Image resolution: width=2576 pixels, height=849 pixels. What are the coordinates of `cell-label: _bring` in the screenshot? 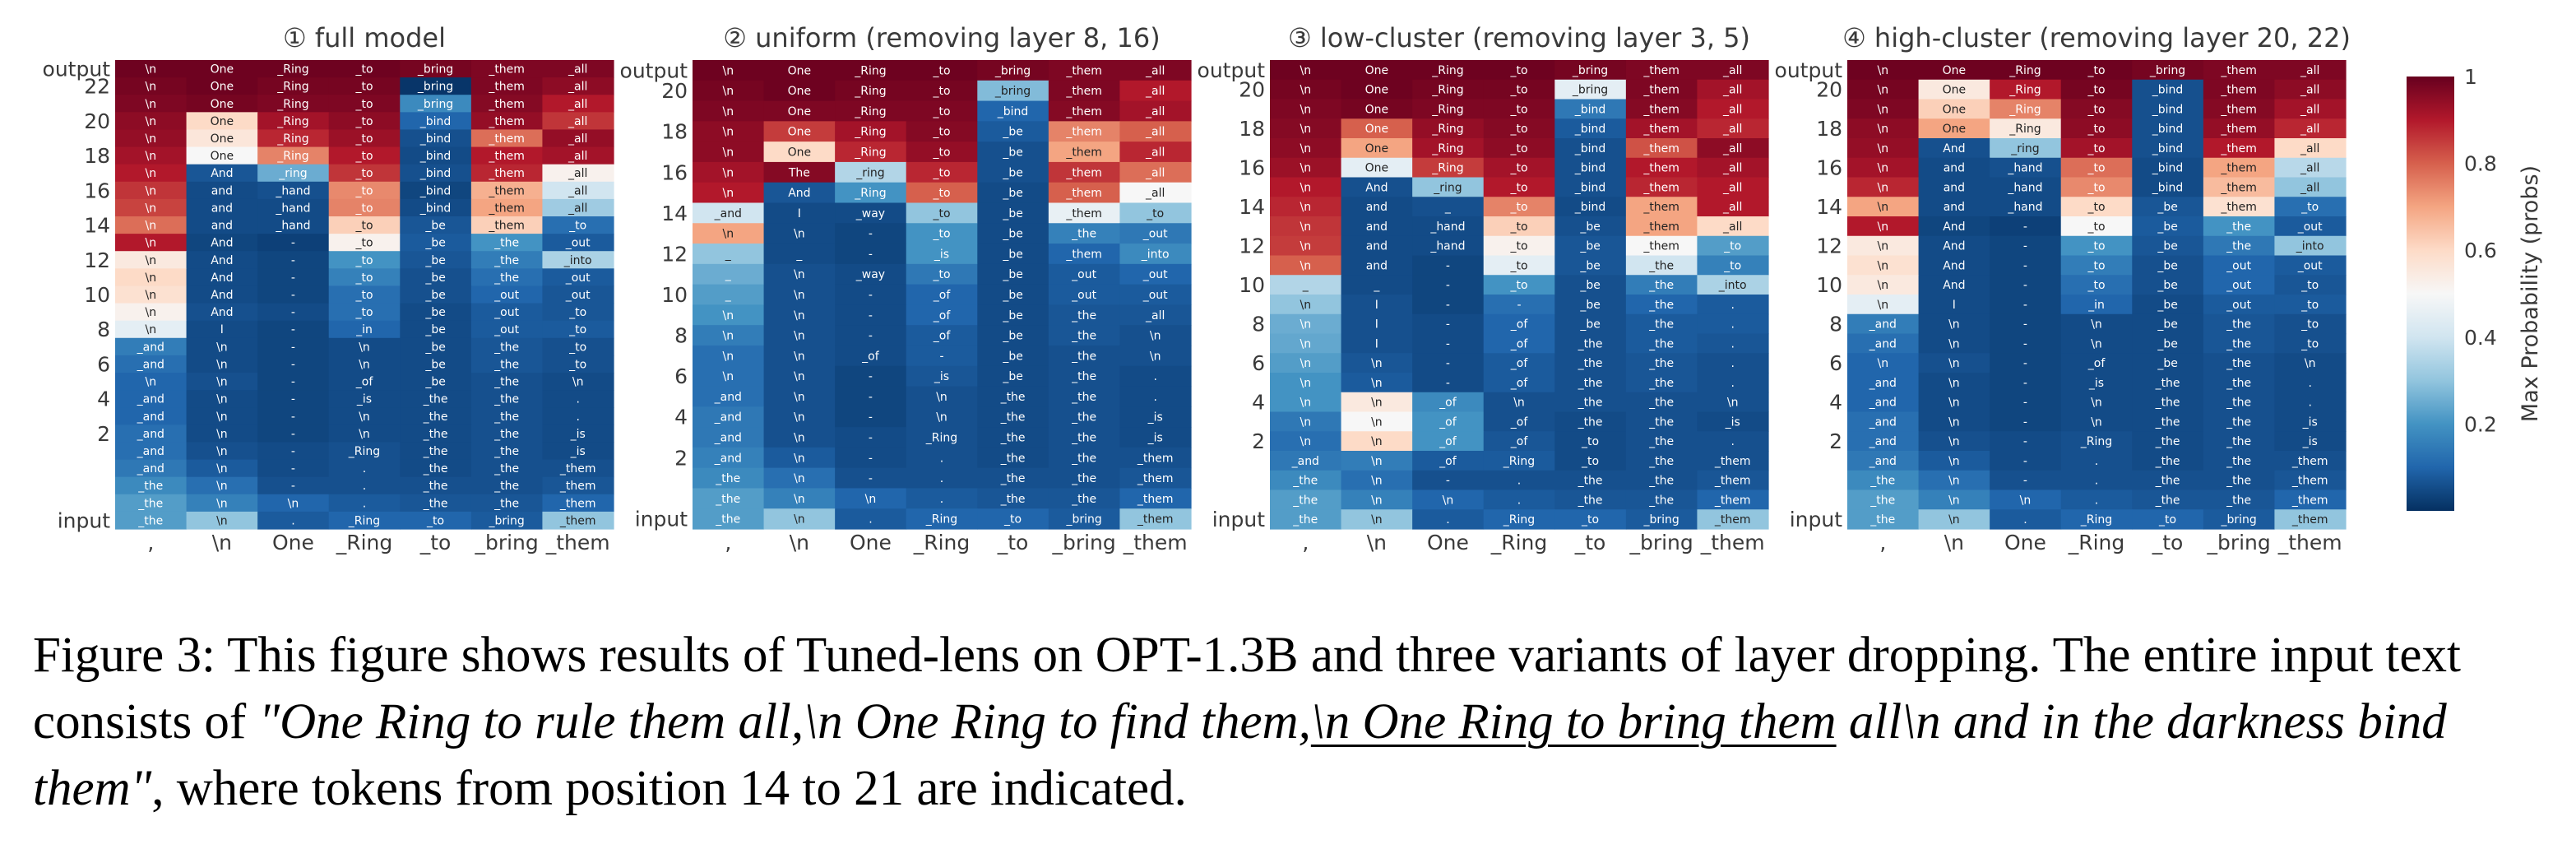 It's located at (435, 87).